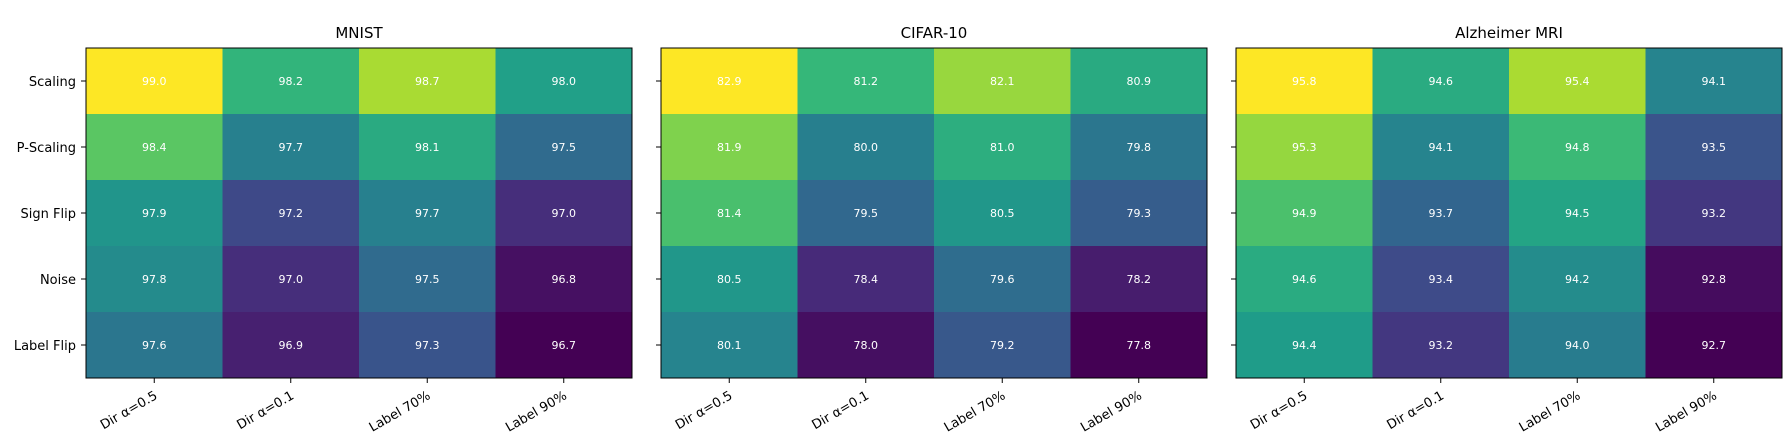  What do you see at coordinates (291, 279) in the screenshot?
I see `cell-value-label: 97.0` at bounding box center [291, 279].